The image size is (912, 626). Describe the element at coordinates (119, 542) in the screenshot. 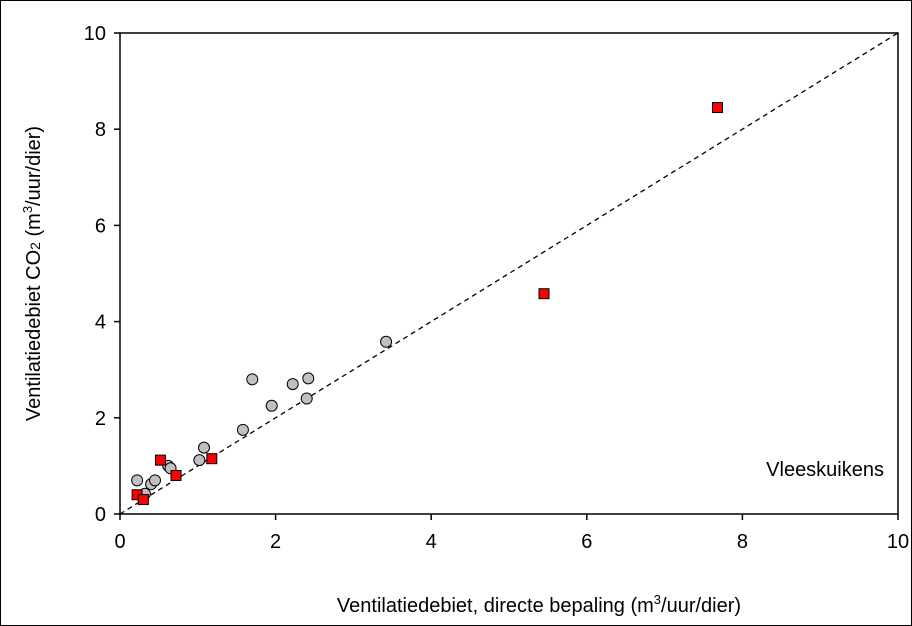

I see `x-tick-label: 0` at that location.